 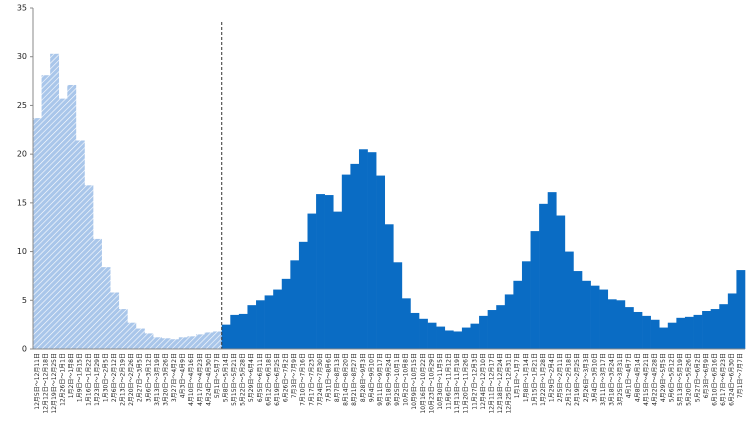 What do you see at coordinates (620, 379) in the screenshot?
I see `x-tick-label: 3月25日～3月31日` at bounding box center [620, 379].